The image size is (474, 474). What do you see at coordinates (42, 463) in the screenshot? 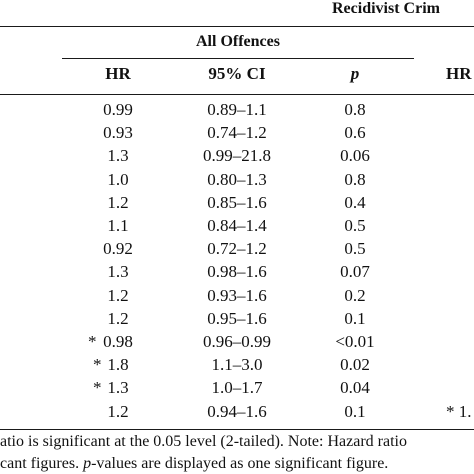
I see `footnote-text: cant figures.` at bounding box center [42, 463].